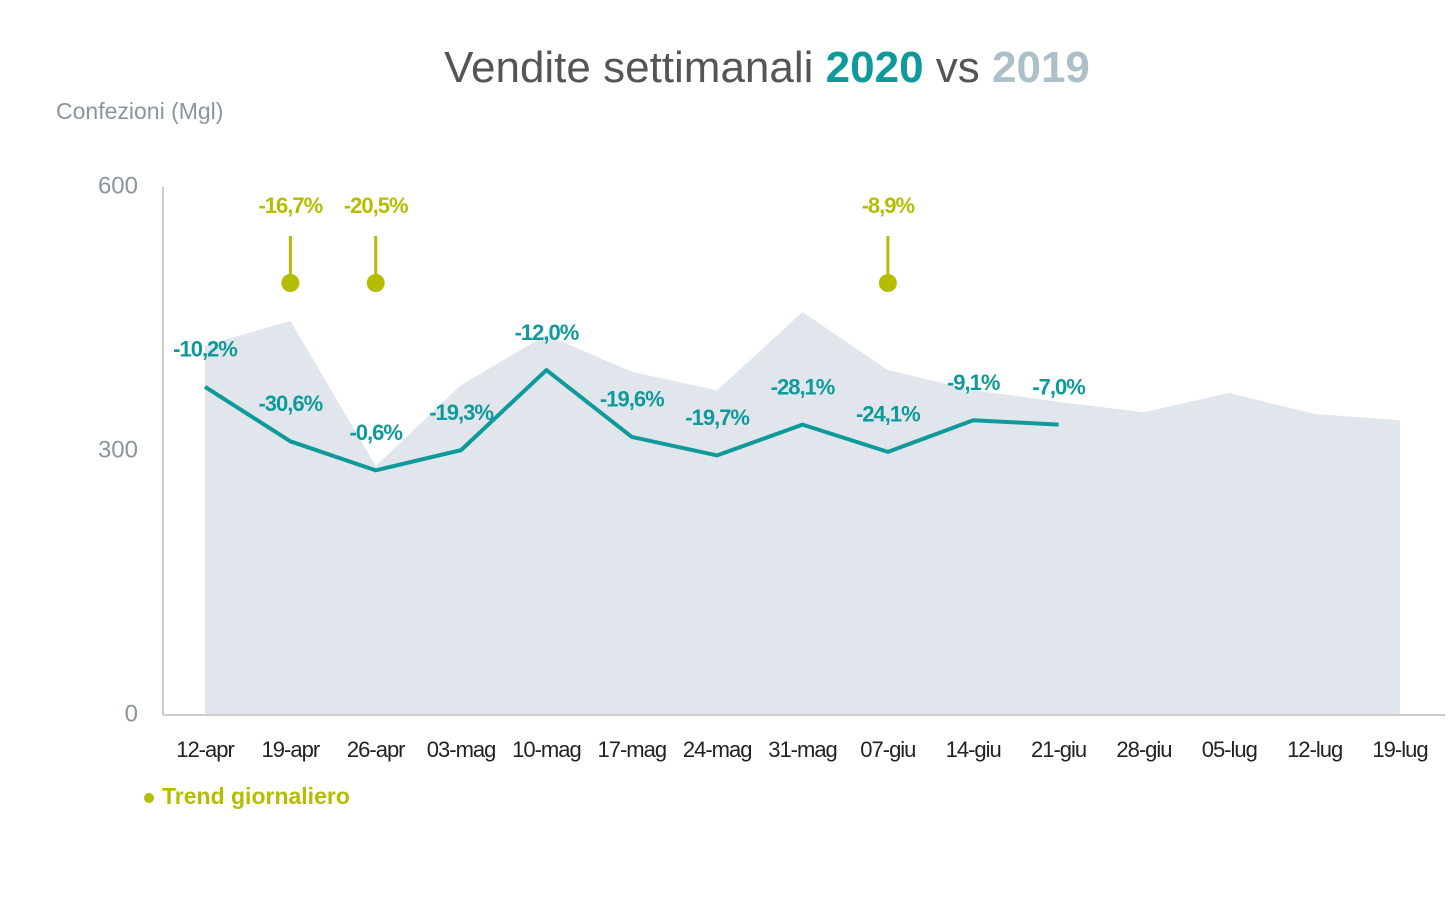  Describe the element at coordinates (290, 403) in the screenshot. I see `data-label: -30,6%` at that location.